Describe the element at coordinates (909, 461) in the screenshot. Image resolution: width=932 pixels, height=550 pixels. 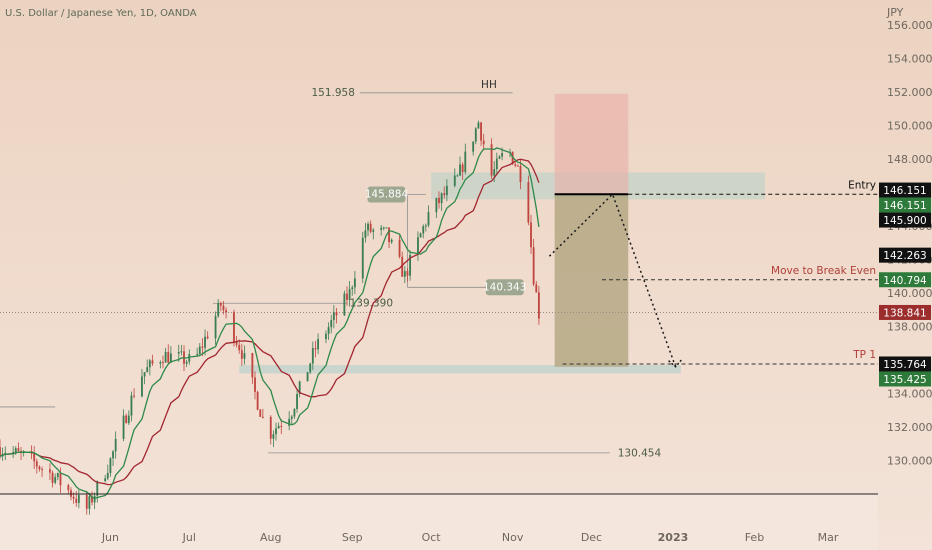
I see `price-tick: 130.000` at that location.